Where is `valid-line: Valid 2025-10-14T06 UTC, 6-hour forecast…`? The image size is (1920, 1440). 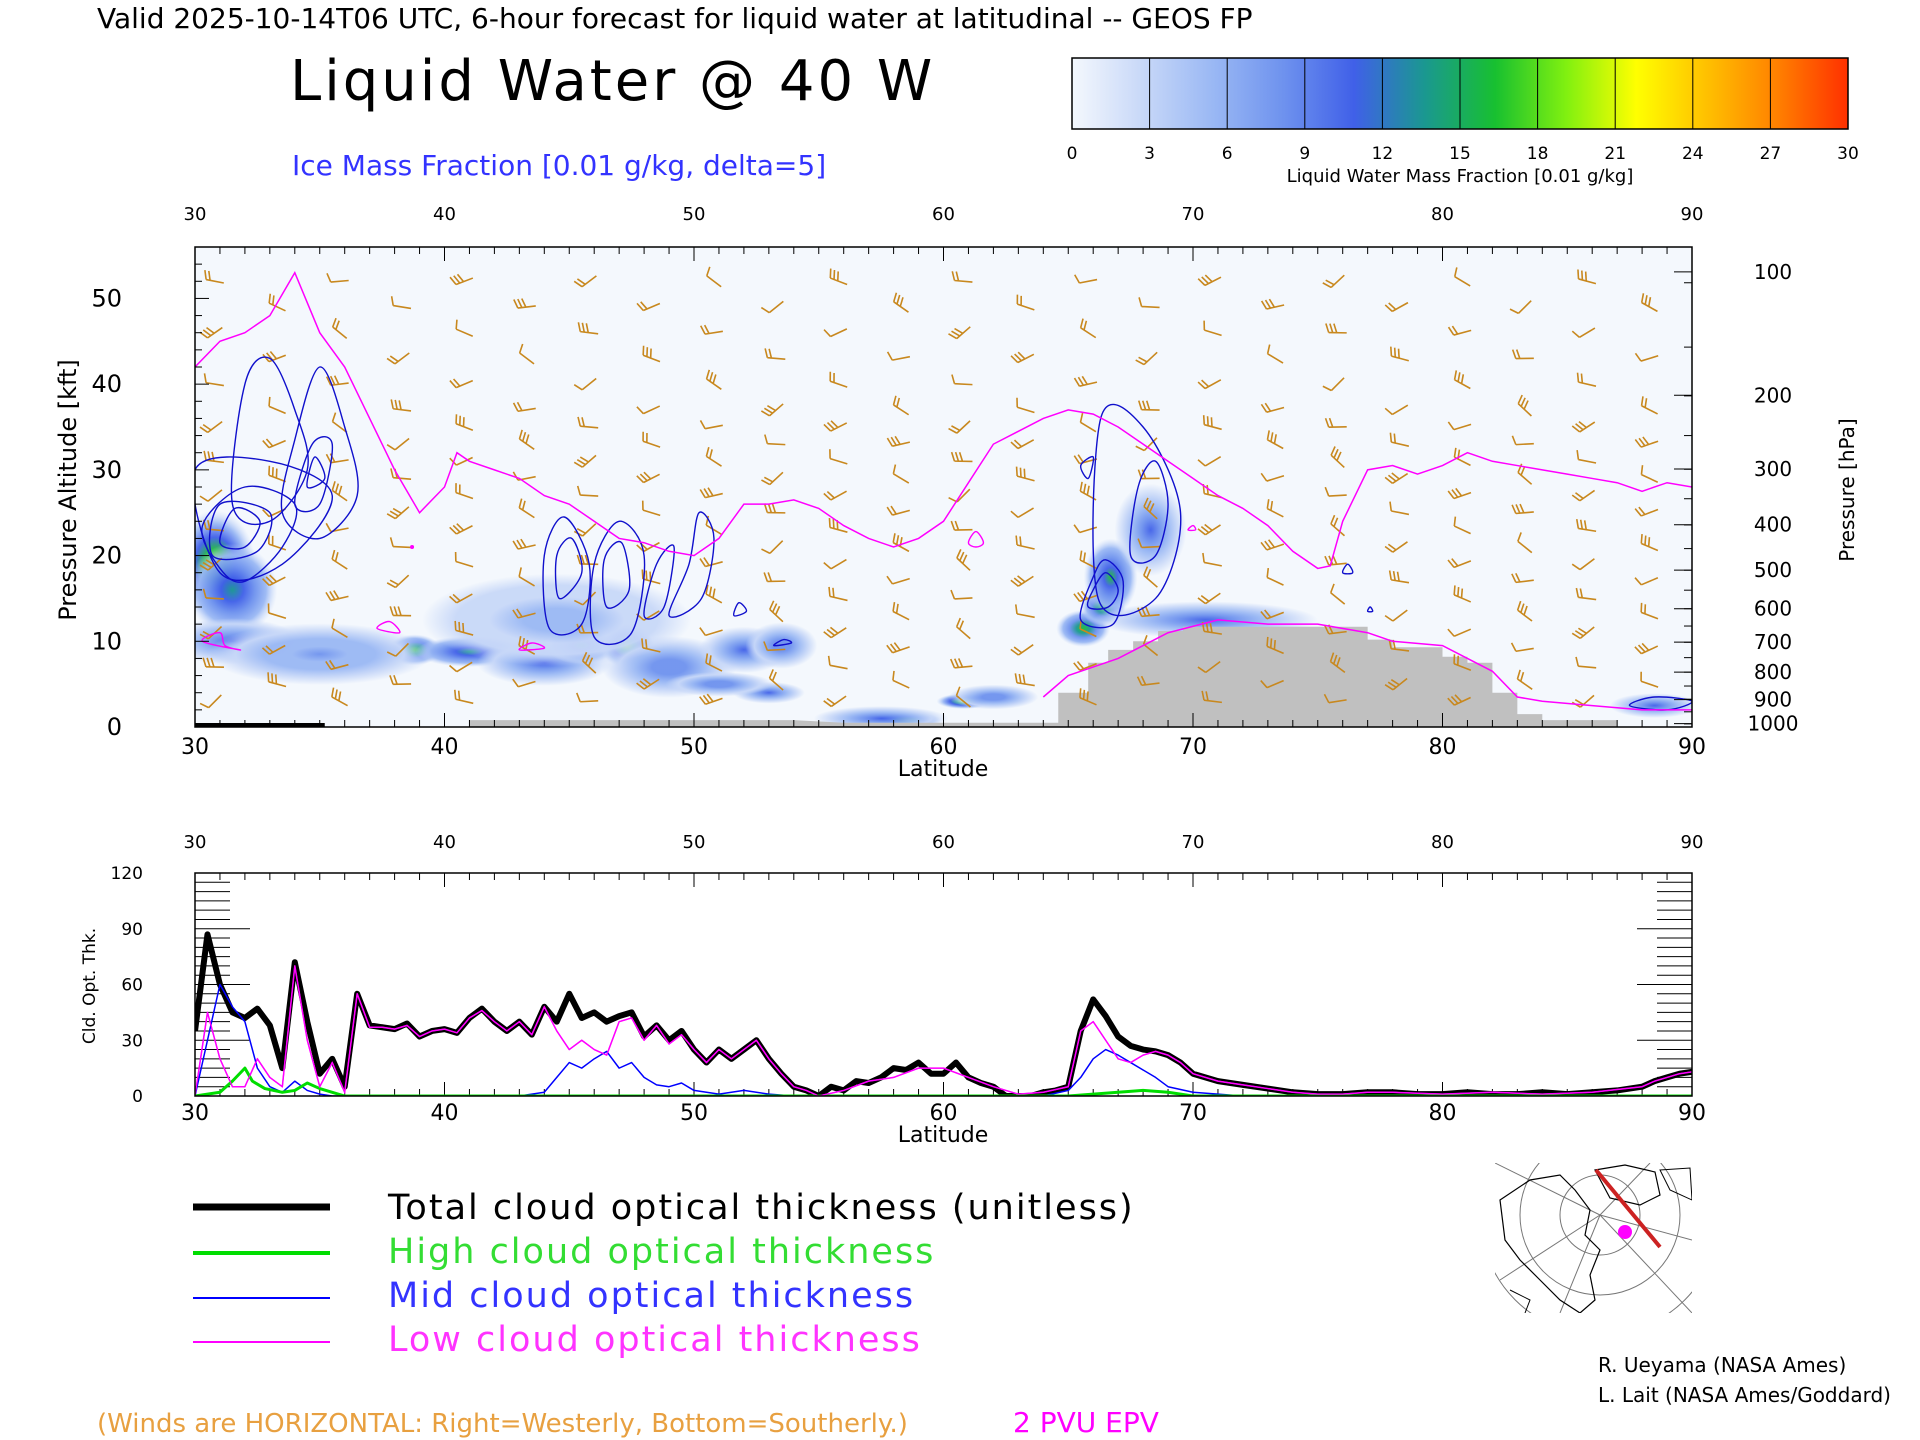
valid-line: Valid 2025-10-14T06 UTC, 6-hour forecast… is located at coordinates (675, 18).